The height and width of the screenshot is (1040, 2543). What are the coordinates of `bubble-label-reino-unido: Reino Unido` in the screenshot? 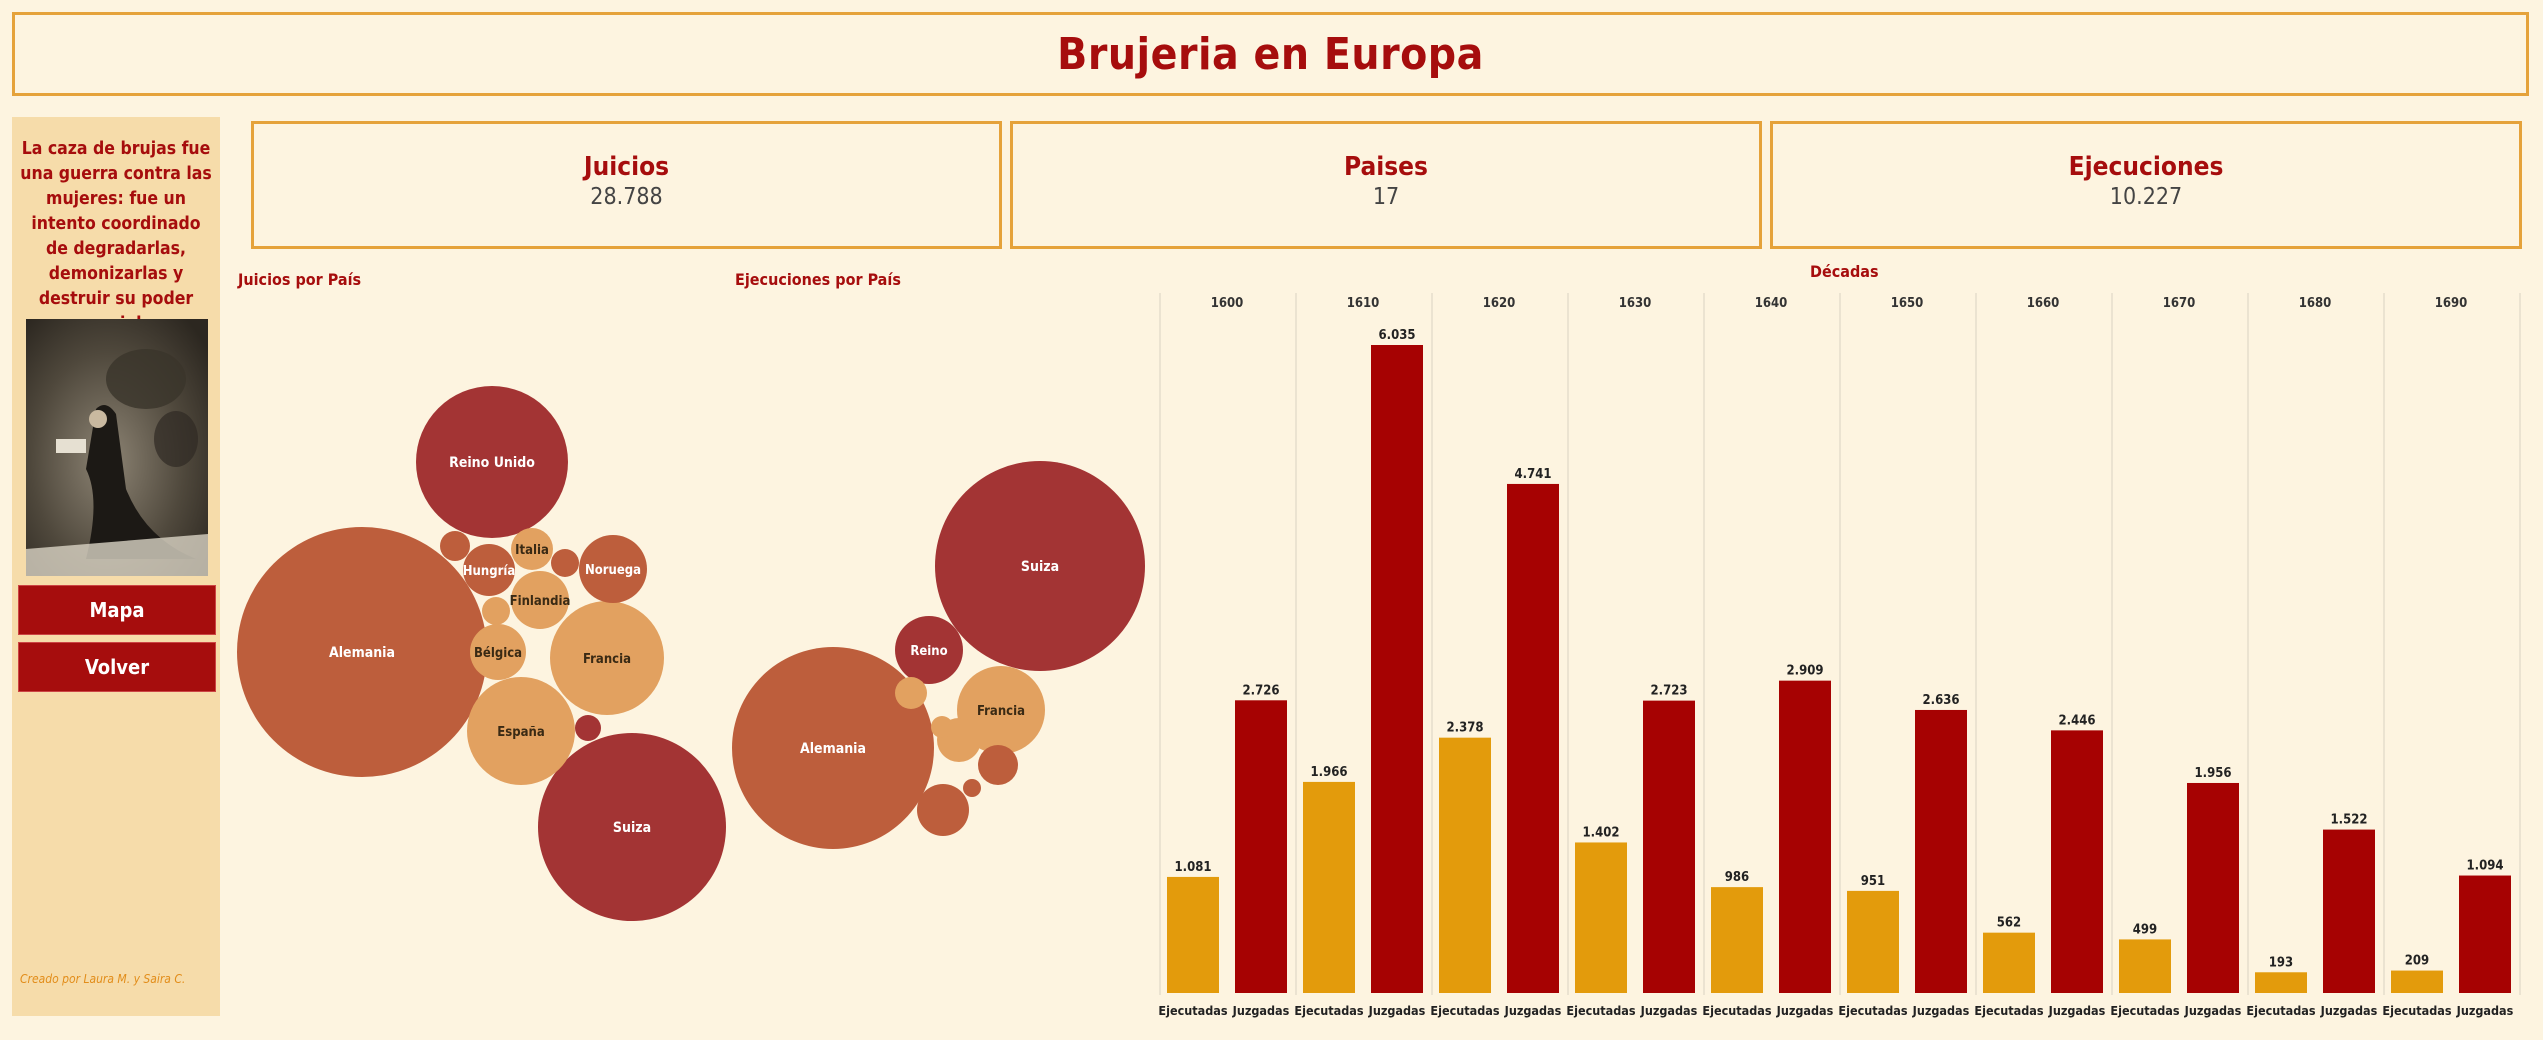 It's located at (492, 463).